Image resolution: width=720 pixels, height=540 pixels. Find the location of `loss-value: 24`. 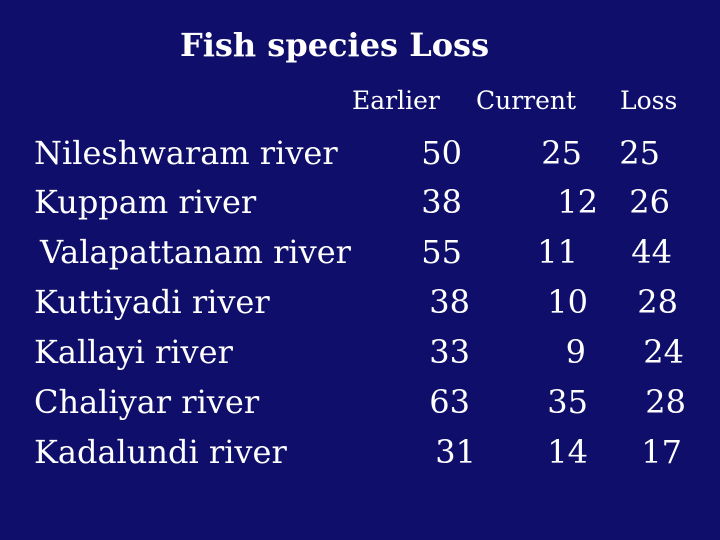

loss-value: 24 is located at coordinates (663, 352).